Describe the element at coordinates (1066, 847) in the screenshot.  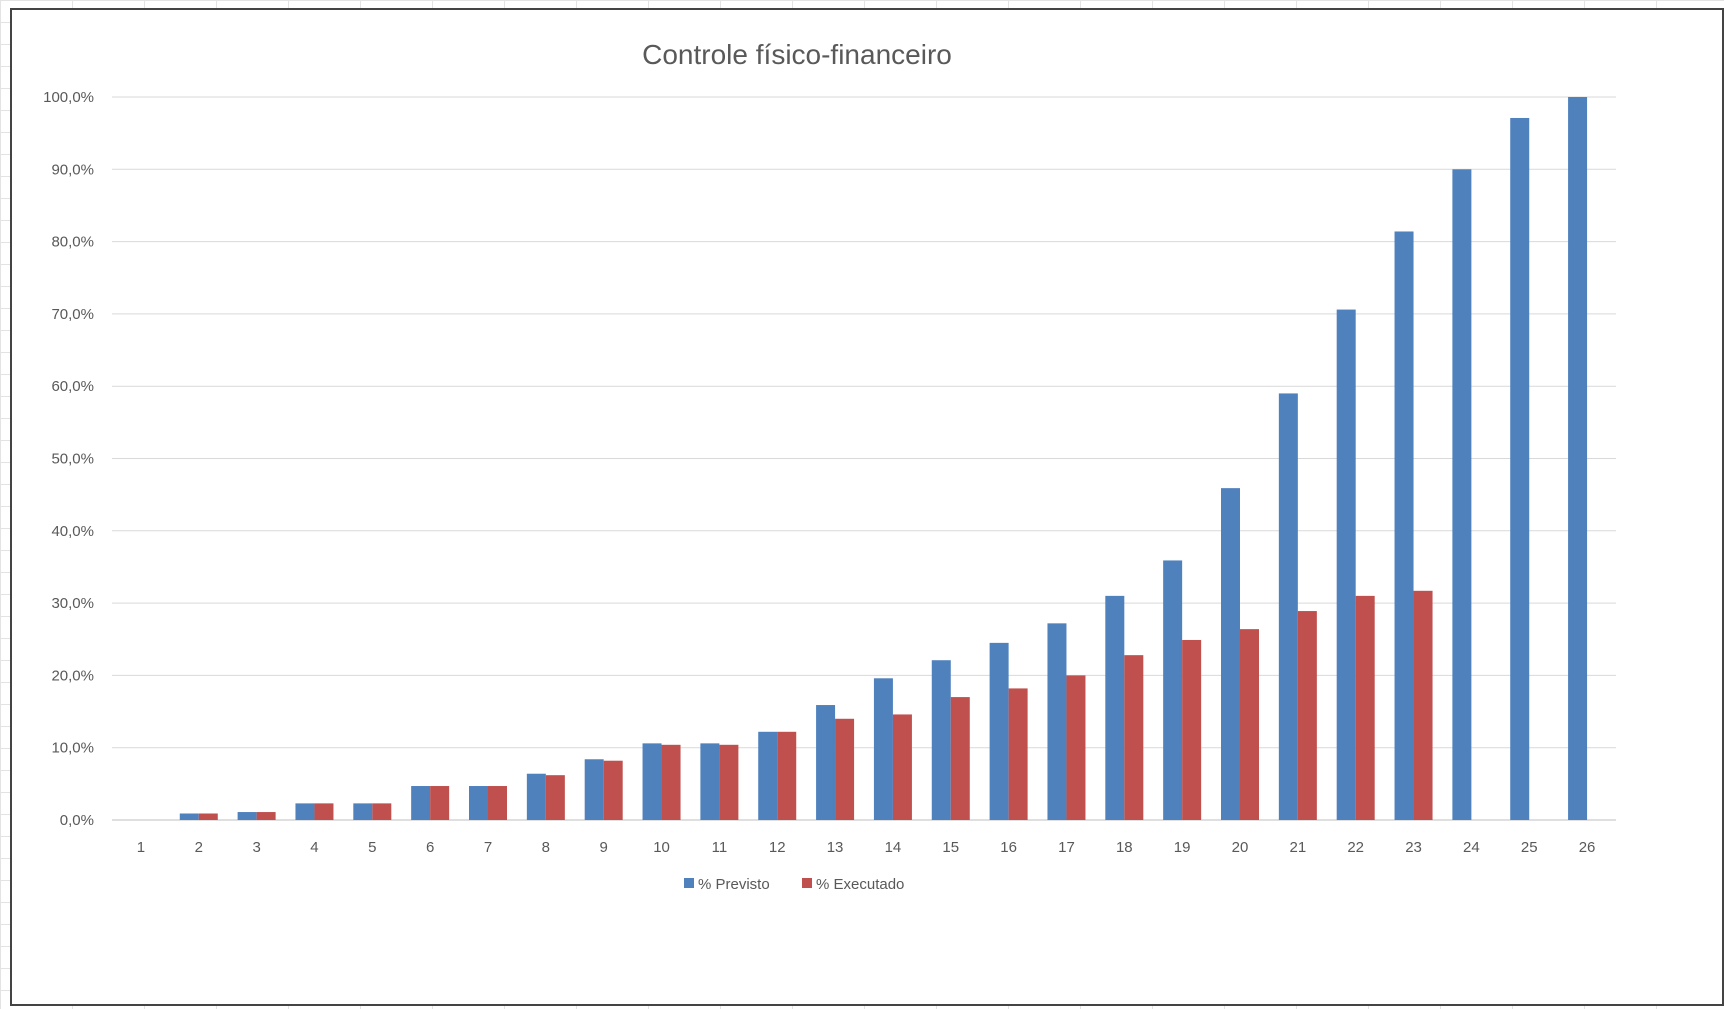
I see `x-tick-label: 17` at that location.